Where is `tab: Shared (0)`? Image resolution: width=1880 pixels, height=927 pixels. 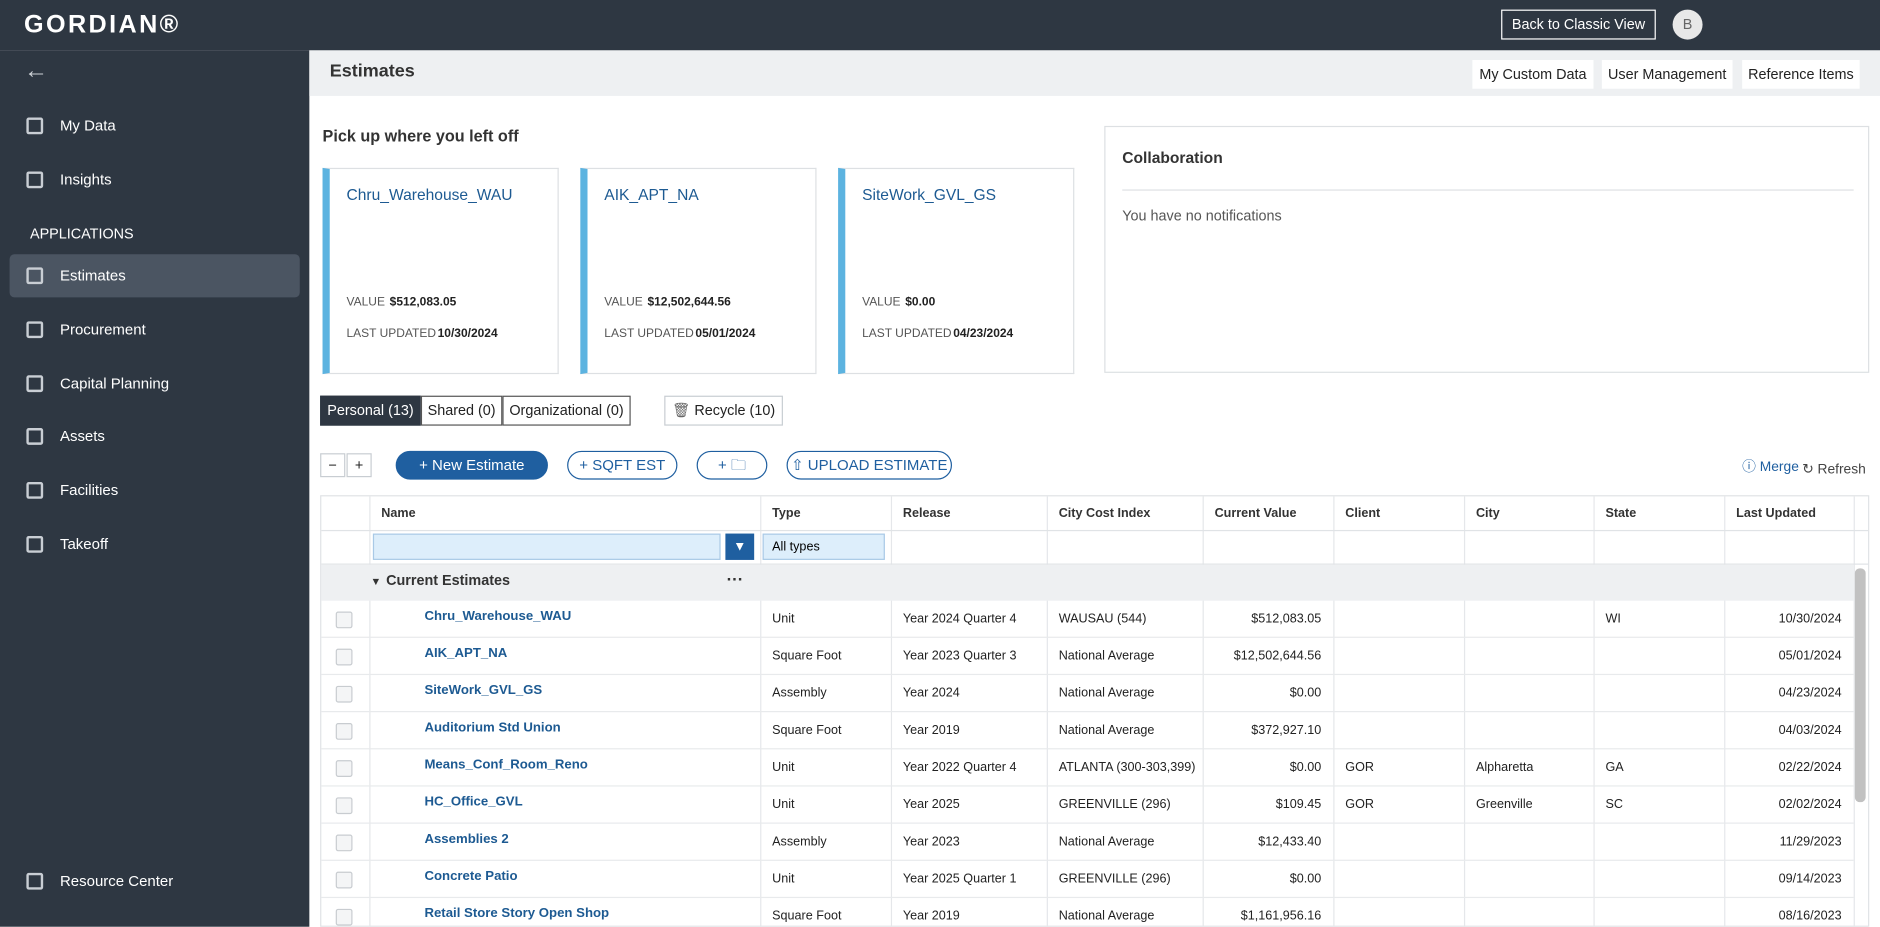 tab: Shared (0) is located at coordinates (461, 410).